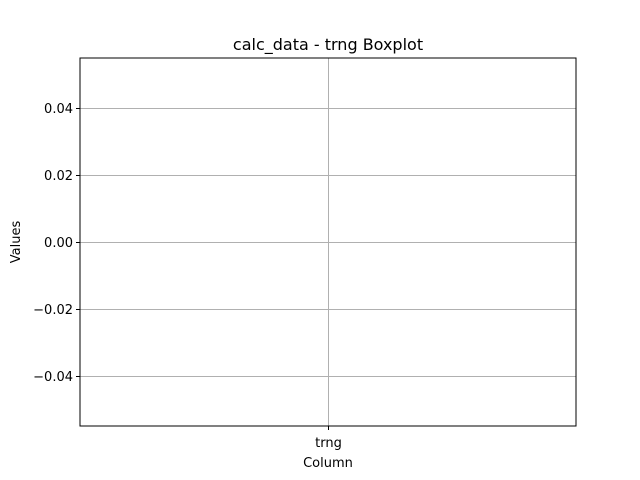  I want to click on y-tick-label: 0.02, so click(58, 176).